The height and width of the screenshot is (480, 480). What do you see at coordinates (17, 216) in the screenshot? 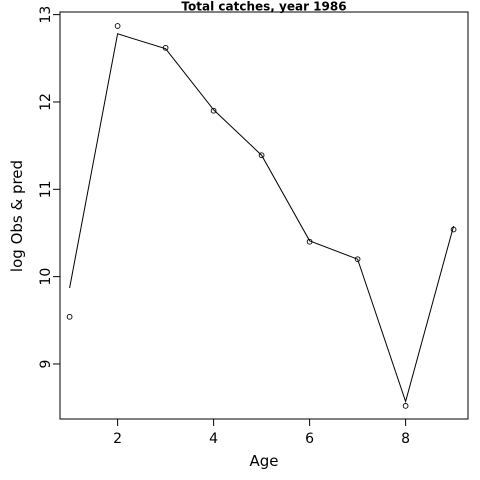
I see `y-axis-title: log Obs & pred` at bounding box center [17, 216].